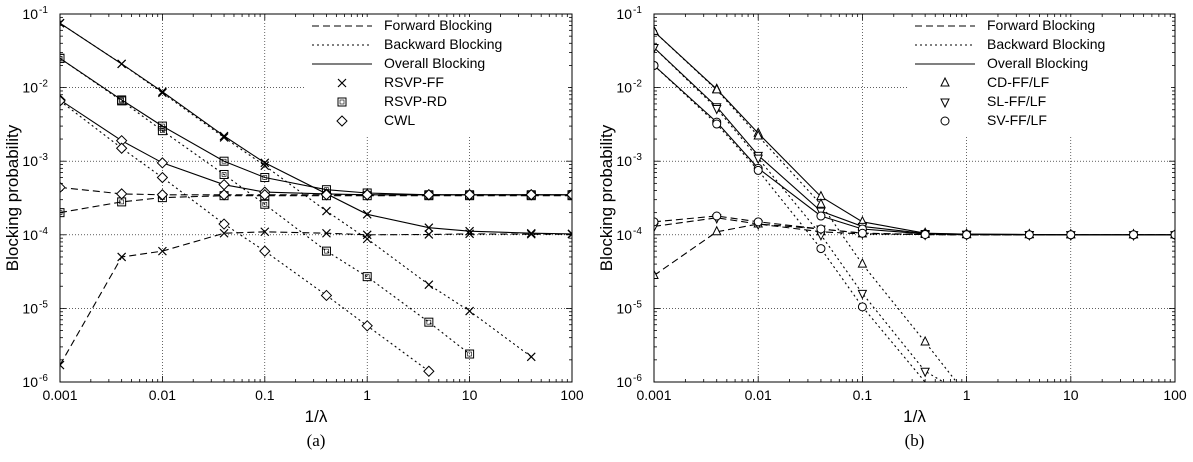 This screenshot has width=1193, height=462. I want to click on legend-item-2: Overall Blocking, so click(398, 63).